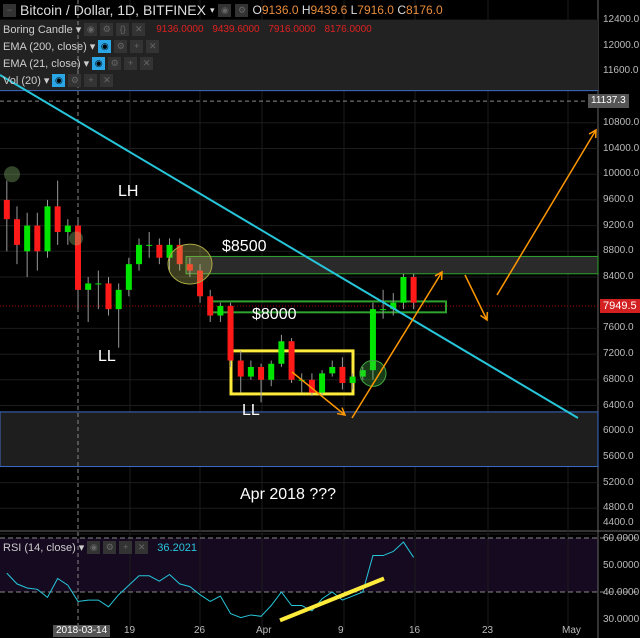 This screenshot has width=640, height=638. Describe the element at coordinates (621, 565) in the screenshot. I see `rsi-tick: 50.0000` at that location.